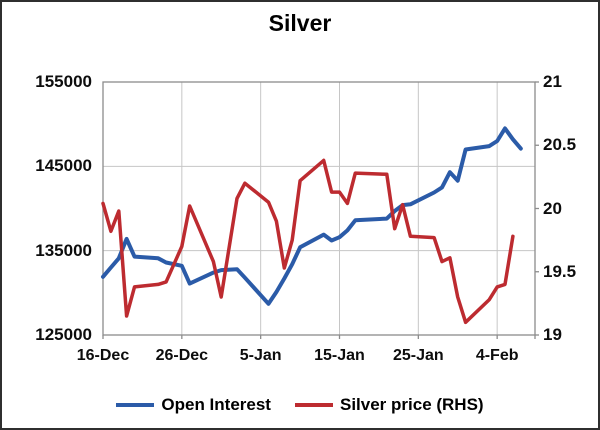 This screenshot has height=430, width=600. Describe the element at coordinates (560, 145) in the screenshot. I see `y-axis-right-label: 20.5` at that location.